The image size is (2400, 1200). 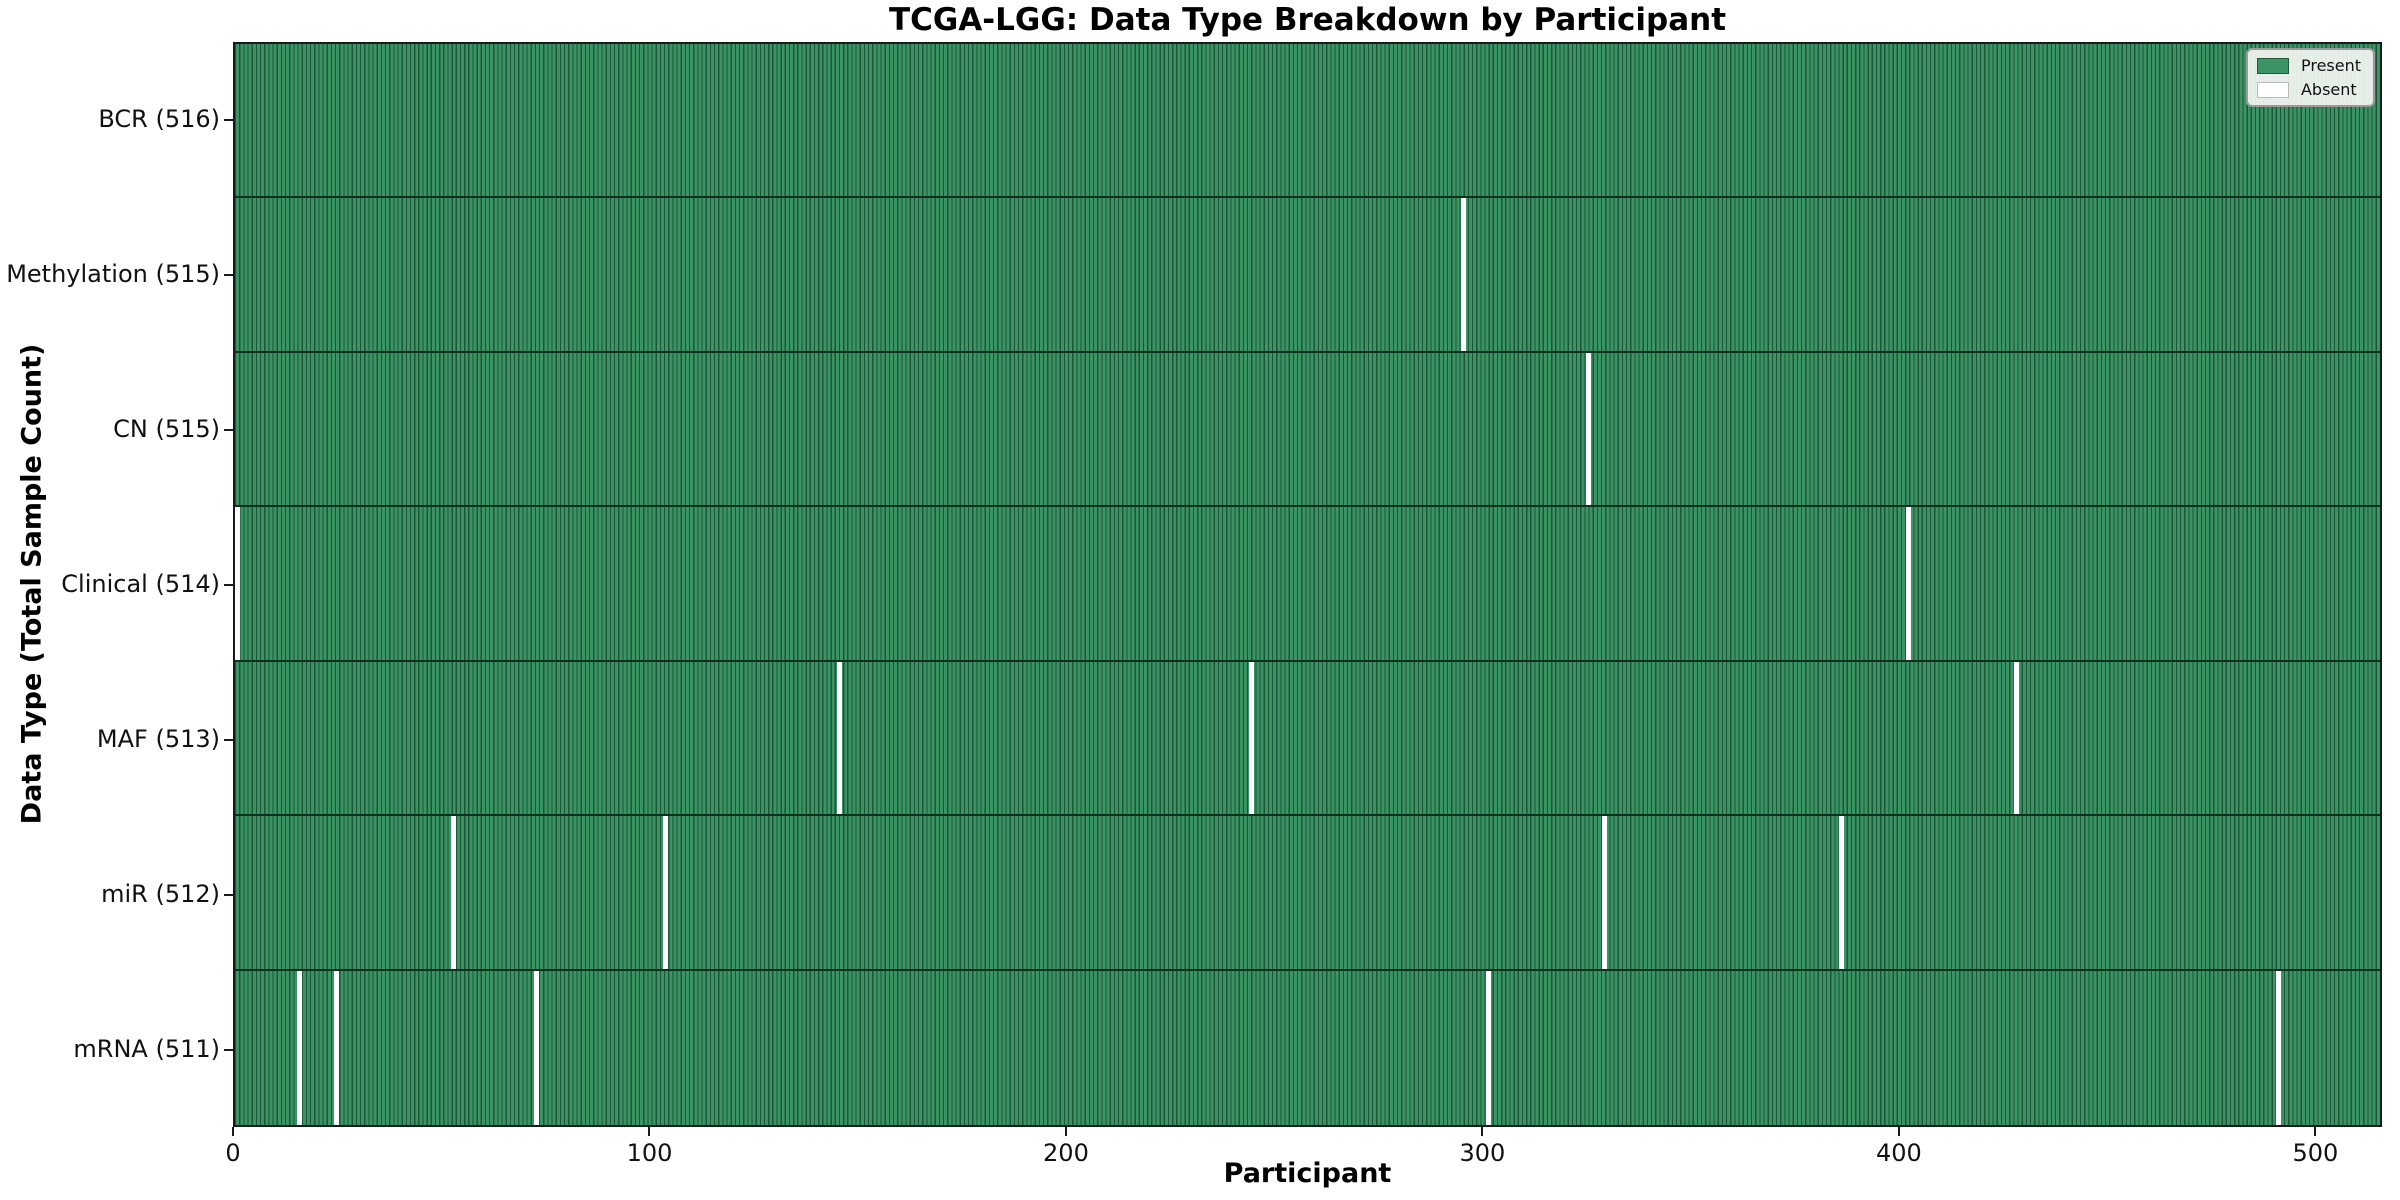 What do you see at coordinates (1482, 1153) in the screenshot?
I see `x-tick-label: 300` at bounding box center [1482, 1153].